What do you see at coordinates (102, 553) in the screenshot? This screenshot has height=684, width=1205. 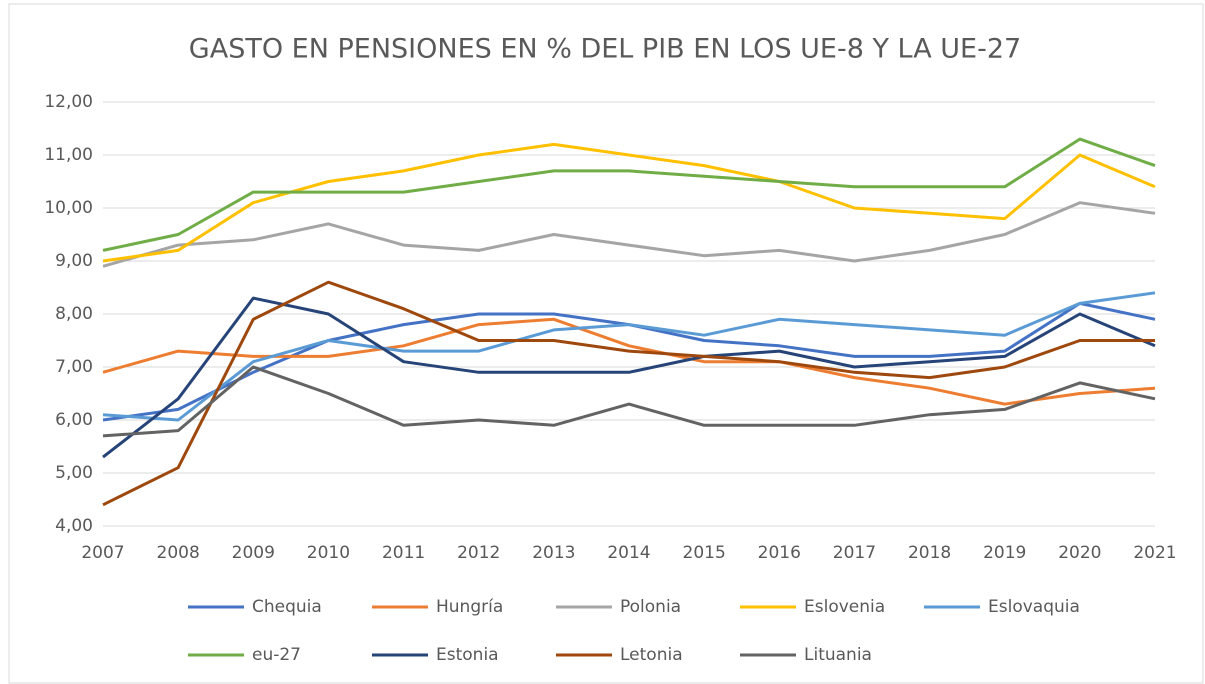 I see `x-tick-label: 2007` at bounding box center [102, 553].